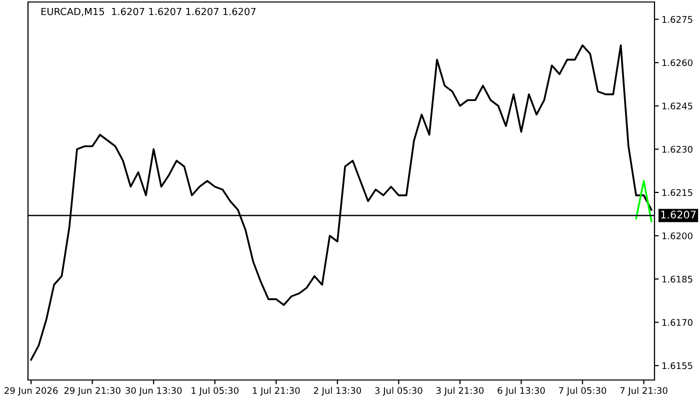 This screenshot has width=700, height=400. Describe the element at coordinates (677, 236) in the screenshot. I see `y-tick-label: 1.6200` at that location.